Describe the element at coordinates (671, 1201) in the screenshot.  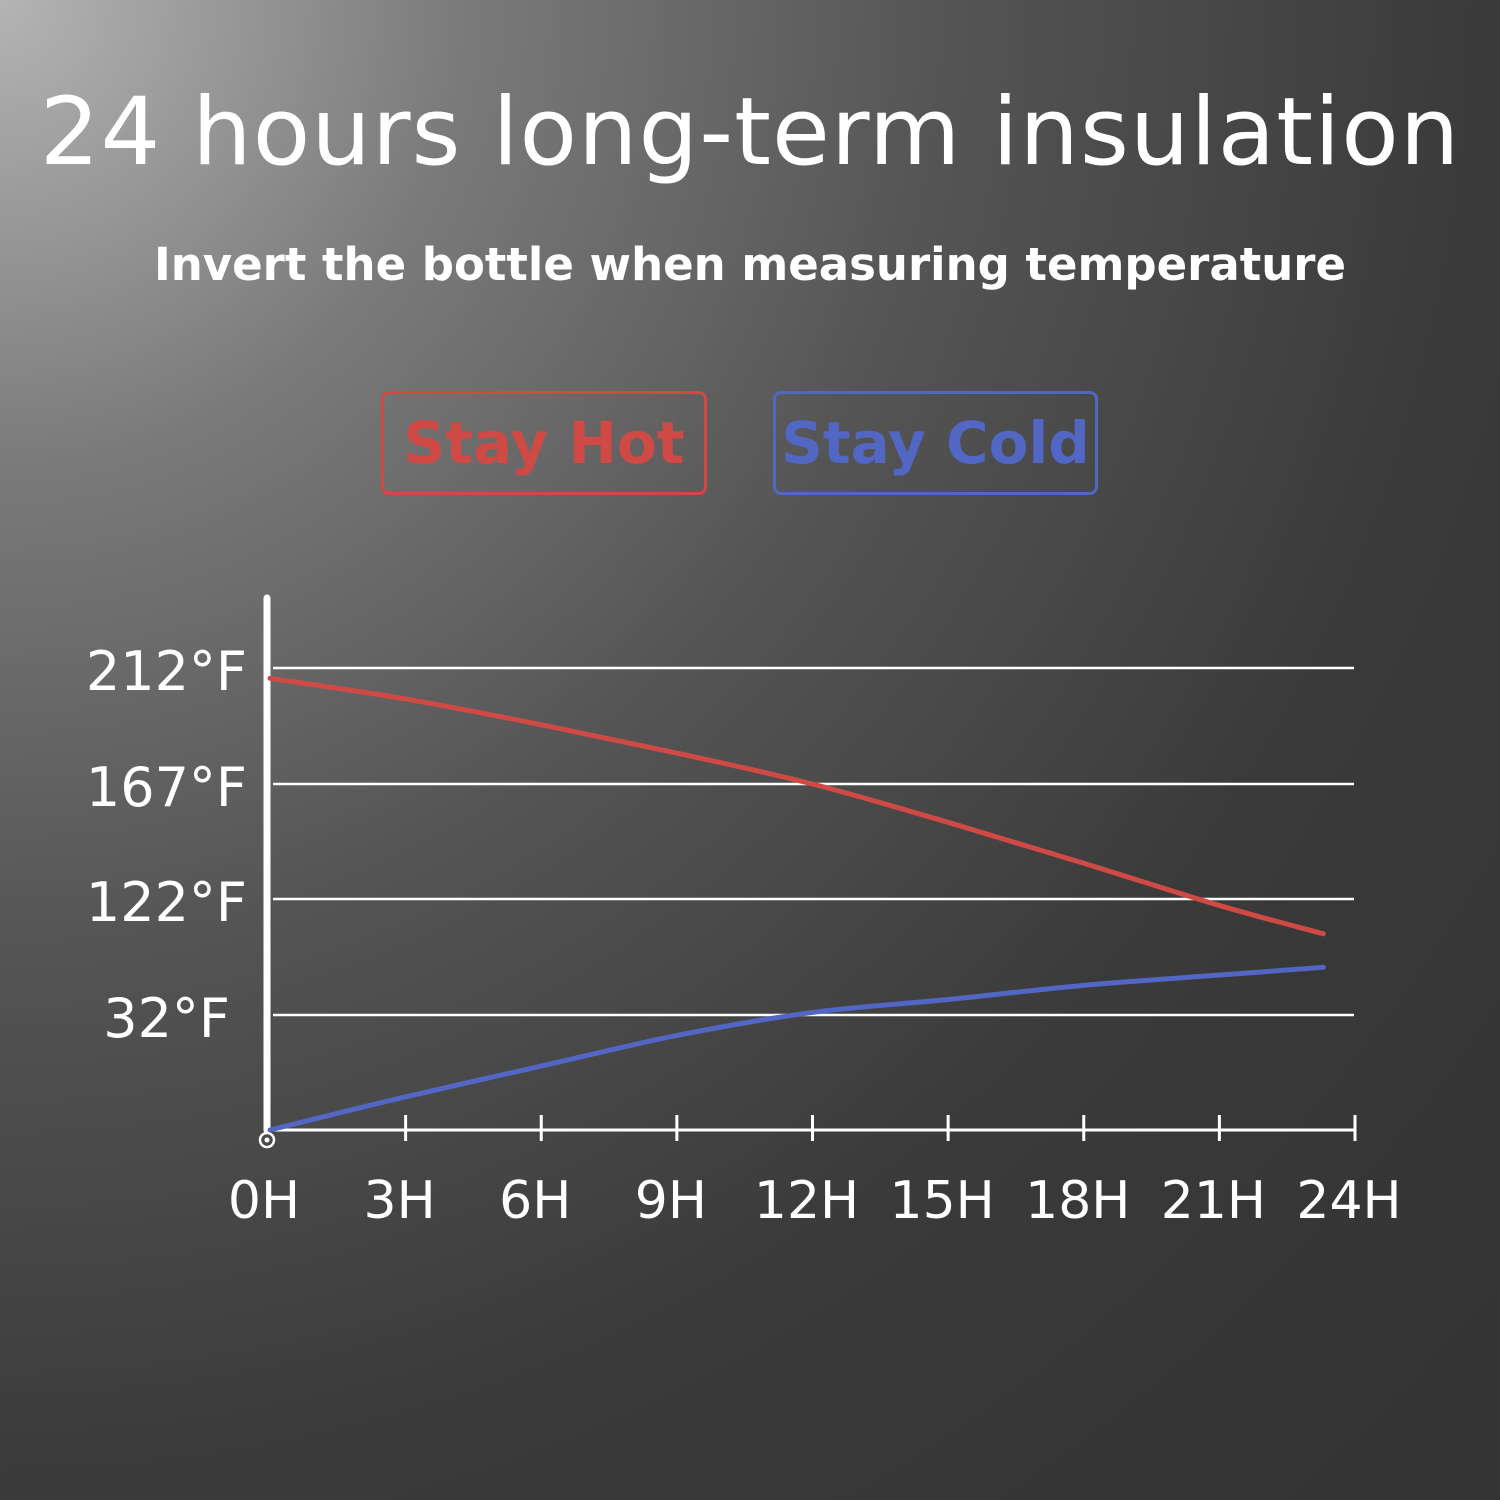
I see `x-tick-label: 9H` at that location.